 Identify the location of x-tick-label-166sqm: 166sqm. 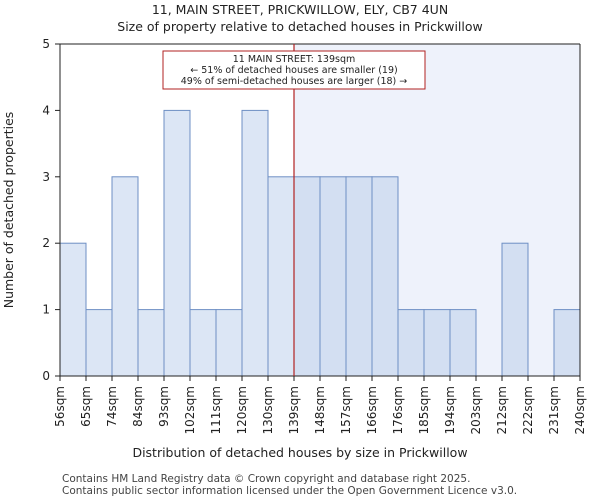
(372, 410).